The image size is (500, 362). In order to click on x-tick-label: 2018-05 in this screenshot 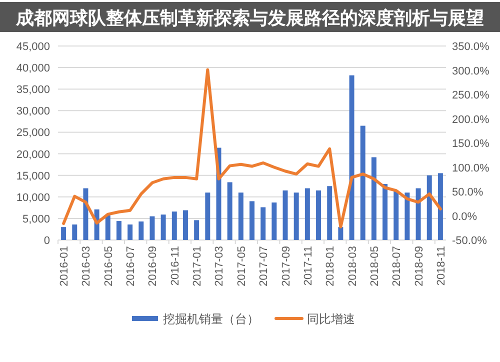, I will do `click(374, 266)`.